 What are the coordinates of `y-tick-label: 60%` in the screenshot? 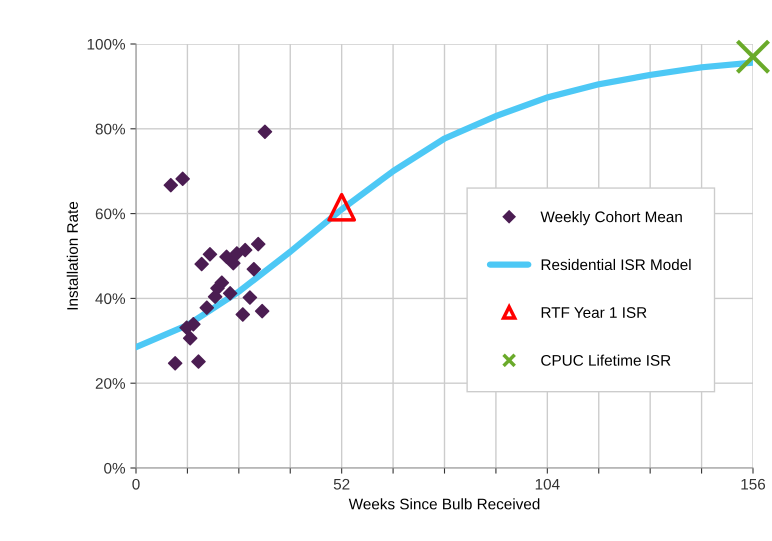 It's located at (111, 214).